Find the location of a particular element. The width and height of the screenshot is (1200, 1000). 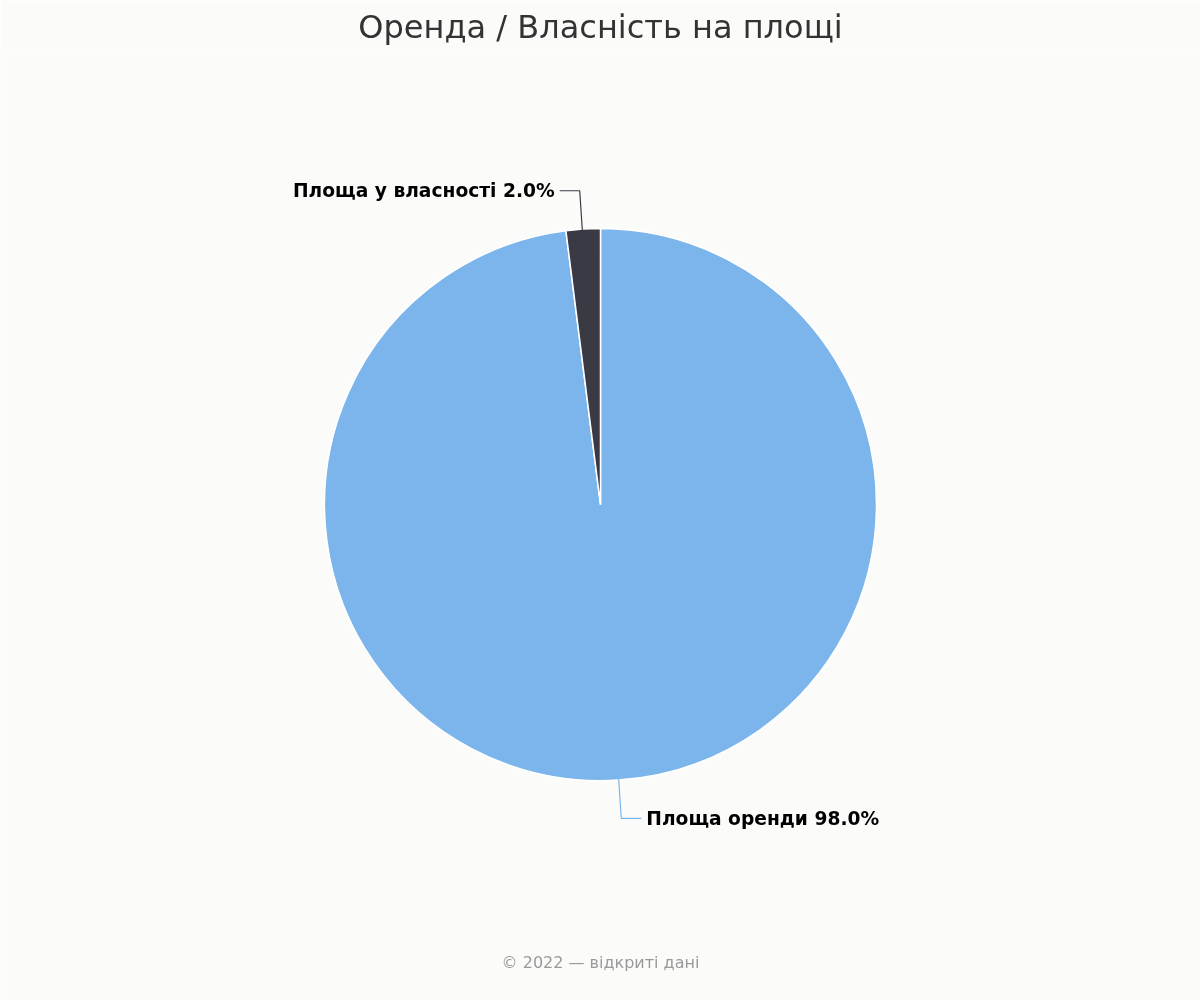

slice-label: Площа у власності 2.0% is located at coordinates (424, 191).